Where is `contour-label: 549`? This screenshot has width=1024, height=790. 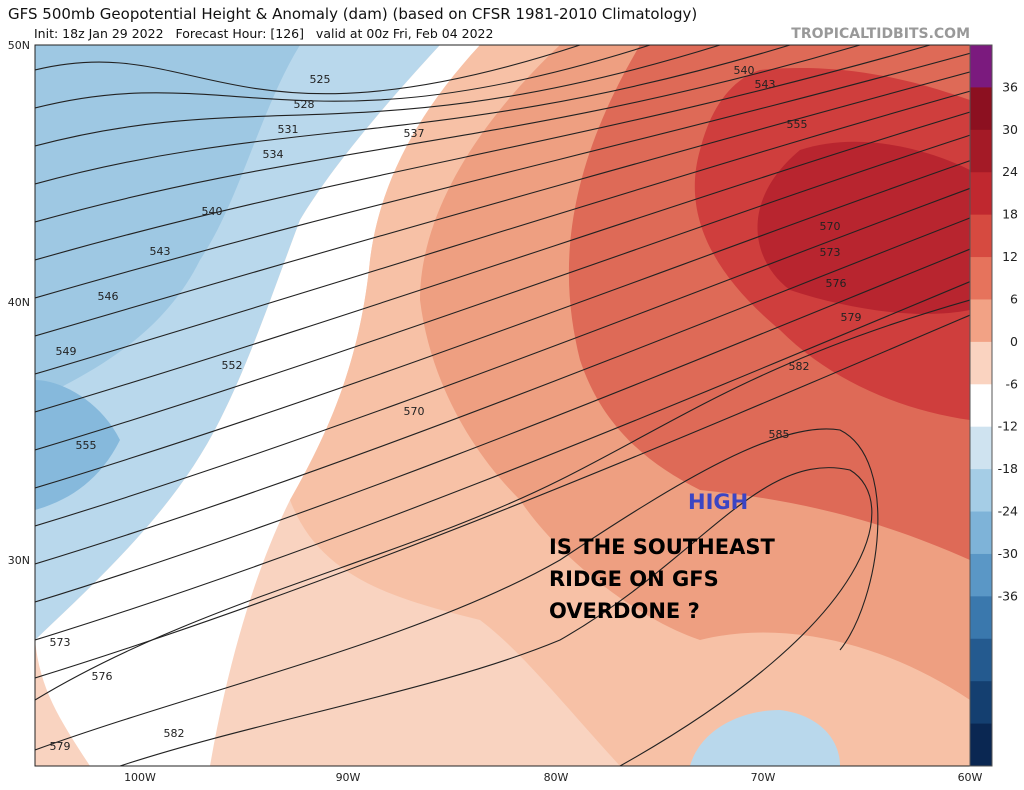
contour-label: 549 is located at coordinates (66, 351).